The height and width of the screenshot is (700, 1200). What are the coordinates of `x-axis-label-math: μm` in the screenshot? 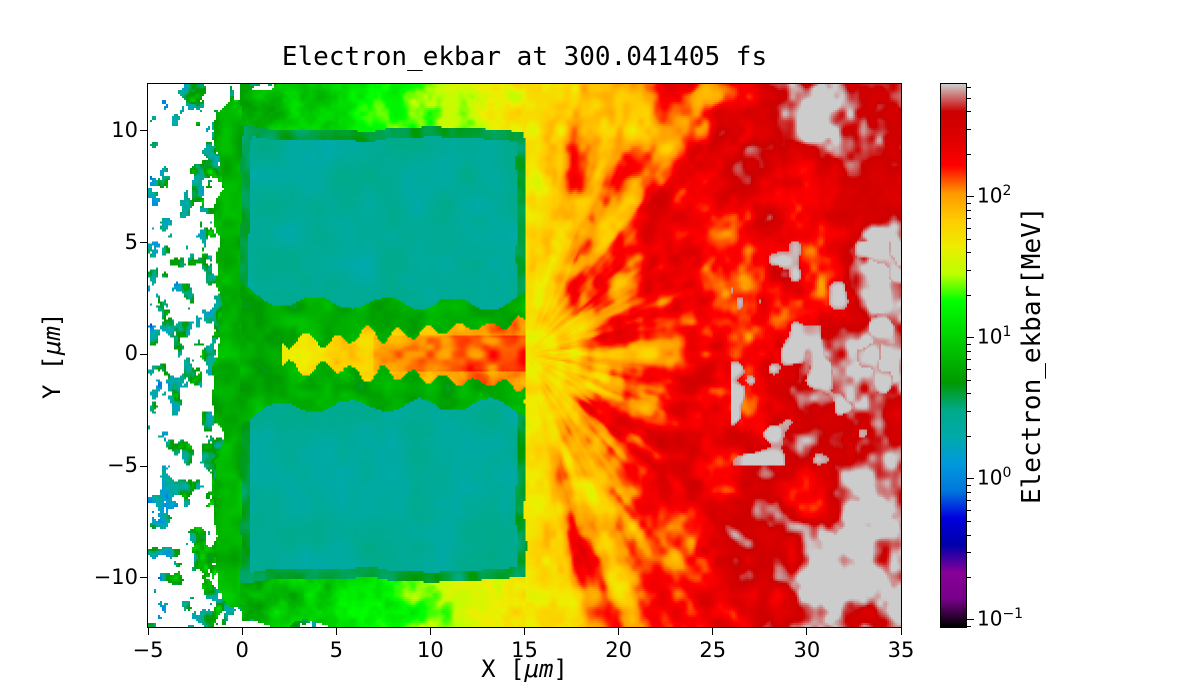 It's located at (539, 669).